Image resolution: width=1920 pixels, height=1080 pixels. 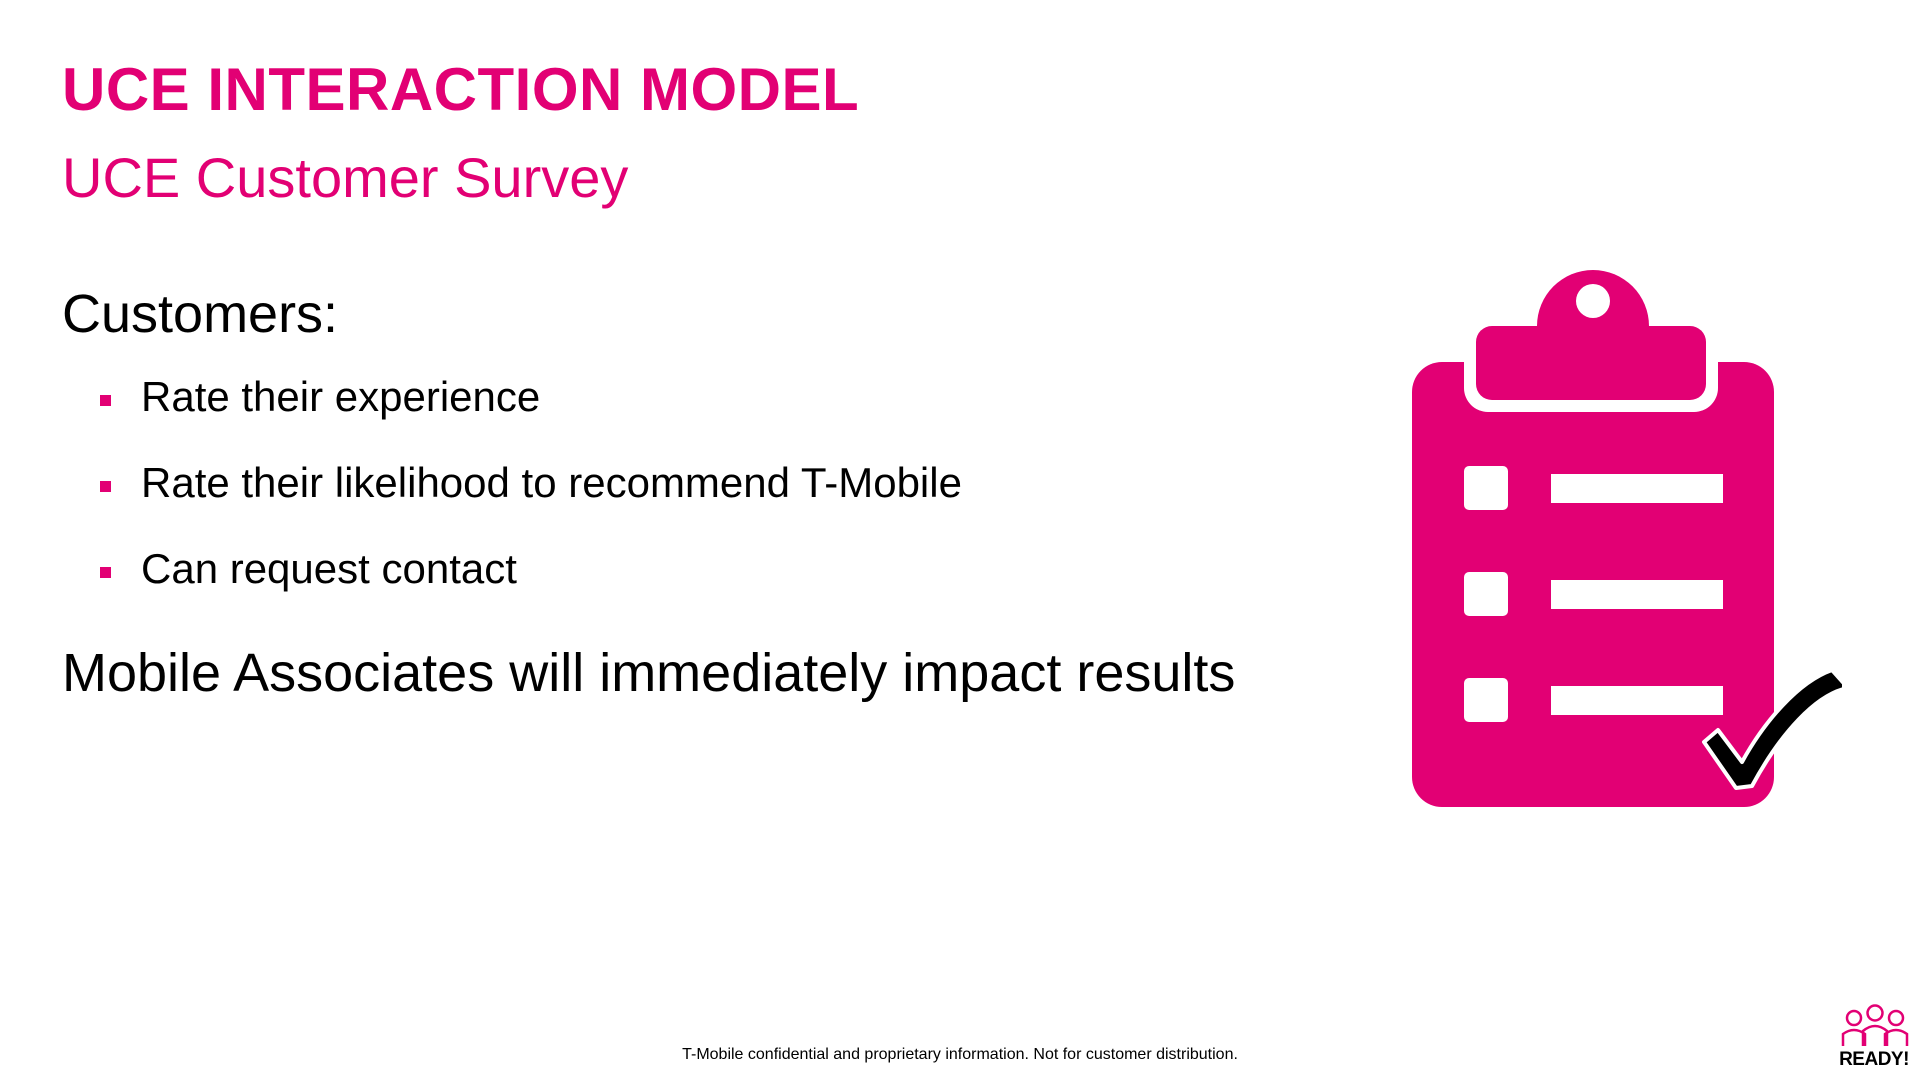 What do you see at coordinates (1874, 1059) in the screenshot?
I see `ready-label: READY!` at bounding box center [1874, 1059].